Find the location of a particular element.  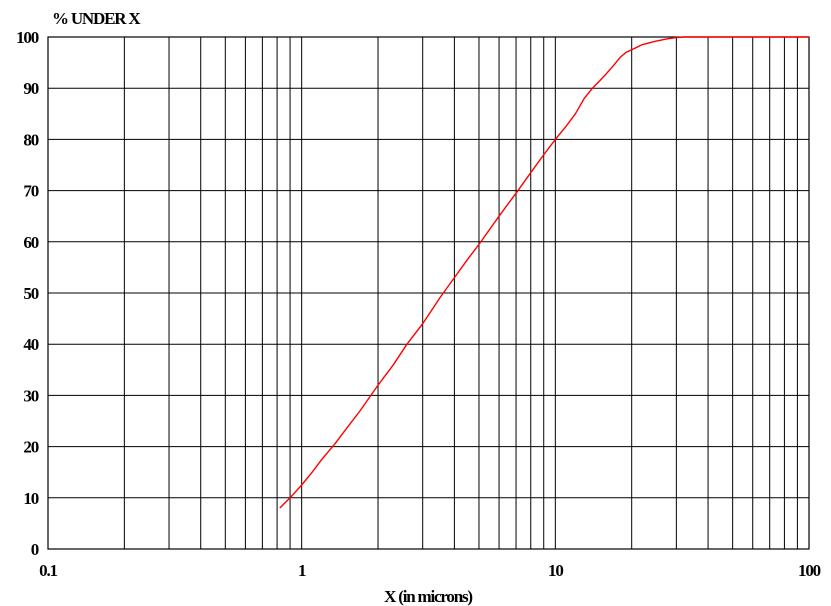

y-tick-label-6: 60 is located at coordinates (30, 242).